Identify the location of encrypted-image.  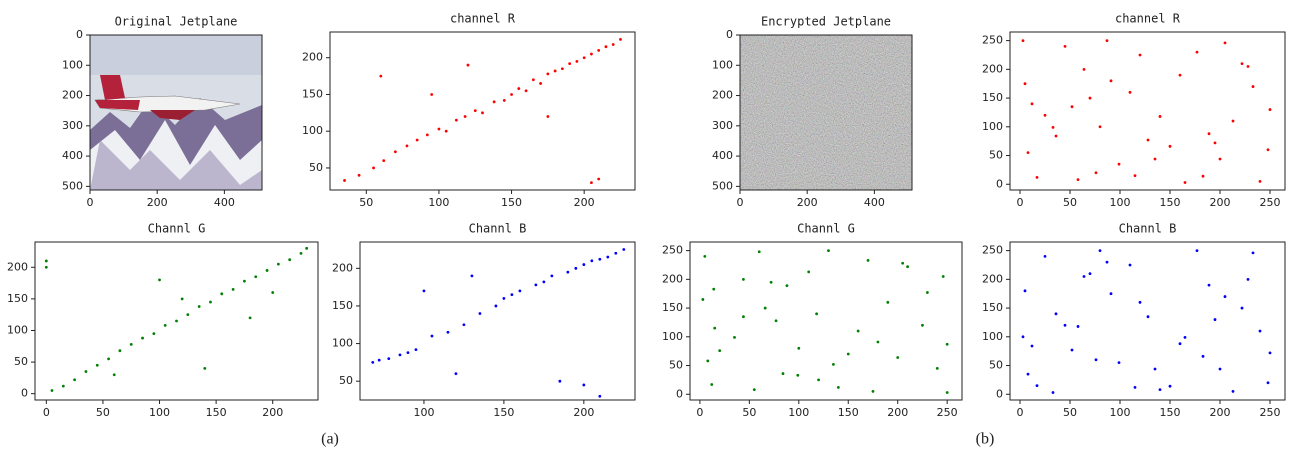
(826, 112).